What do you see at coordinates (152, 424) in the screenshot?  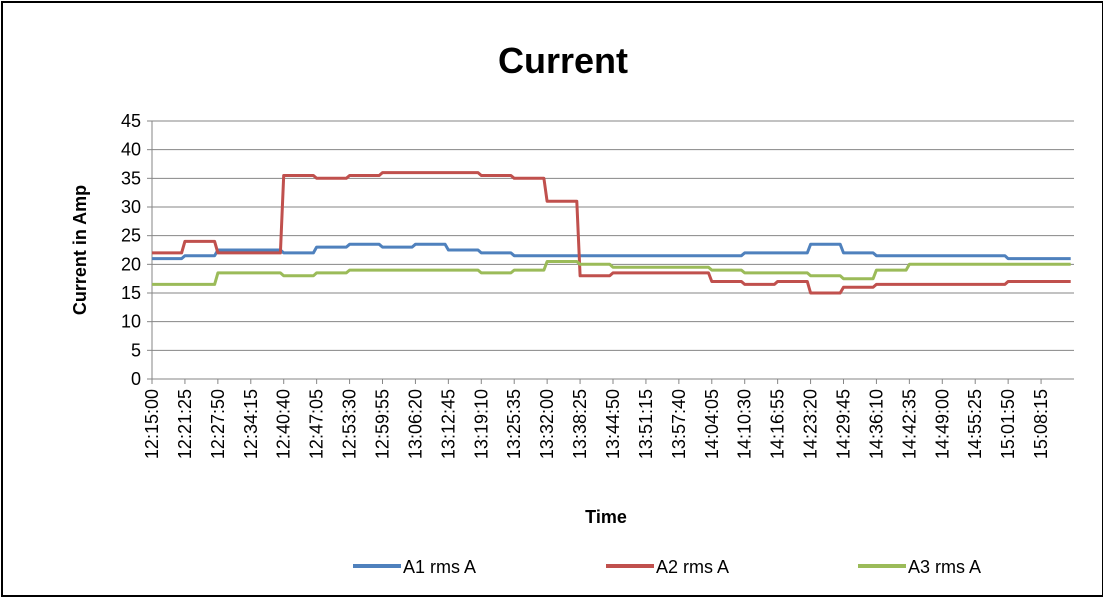 I see `x-tick-label: 12:15:00` at bounding box center [152, 424].